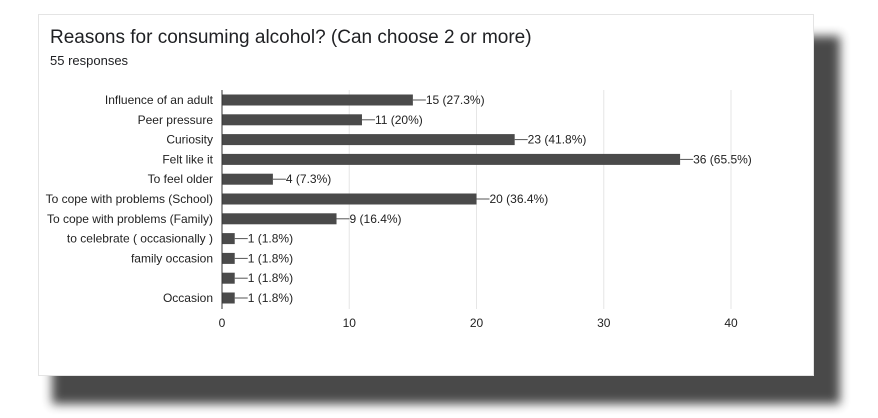  What do you see at coordinates (477, 323) in the screenshot?
I see `x-tick-label: 20` at bounding box center [477, 323].